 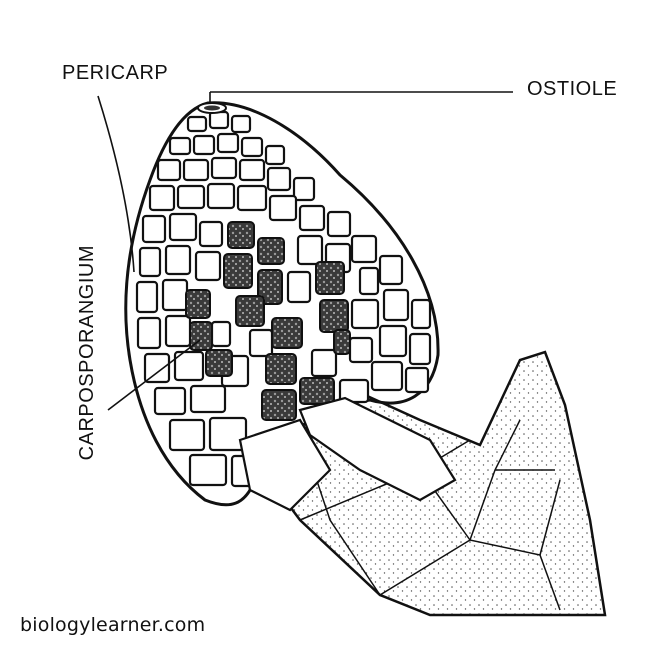 What do you see at coordinates (212, 108) in the screenshot?
I see `ostiole` at bounding box center [212, 108].